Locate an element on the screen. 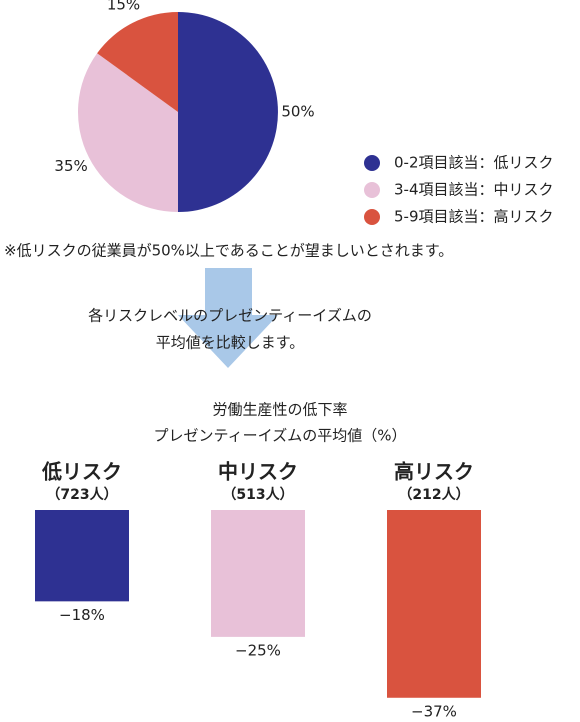 This screenshot has height=722, width=580. value-label: −37% is located at coordinates (434, 711).